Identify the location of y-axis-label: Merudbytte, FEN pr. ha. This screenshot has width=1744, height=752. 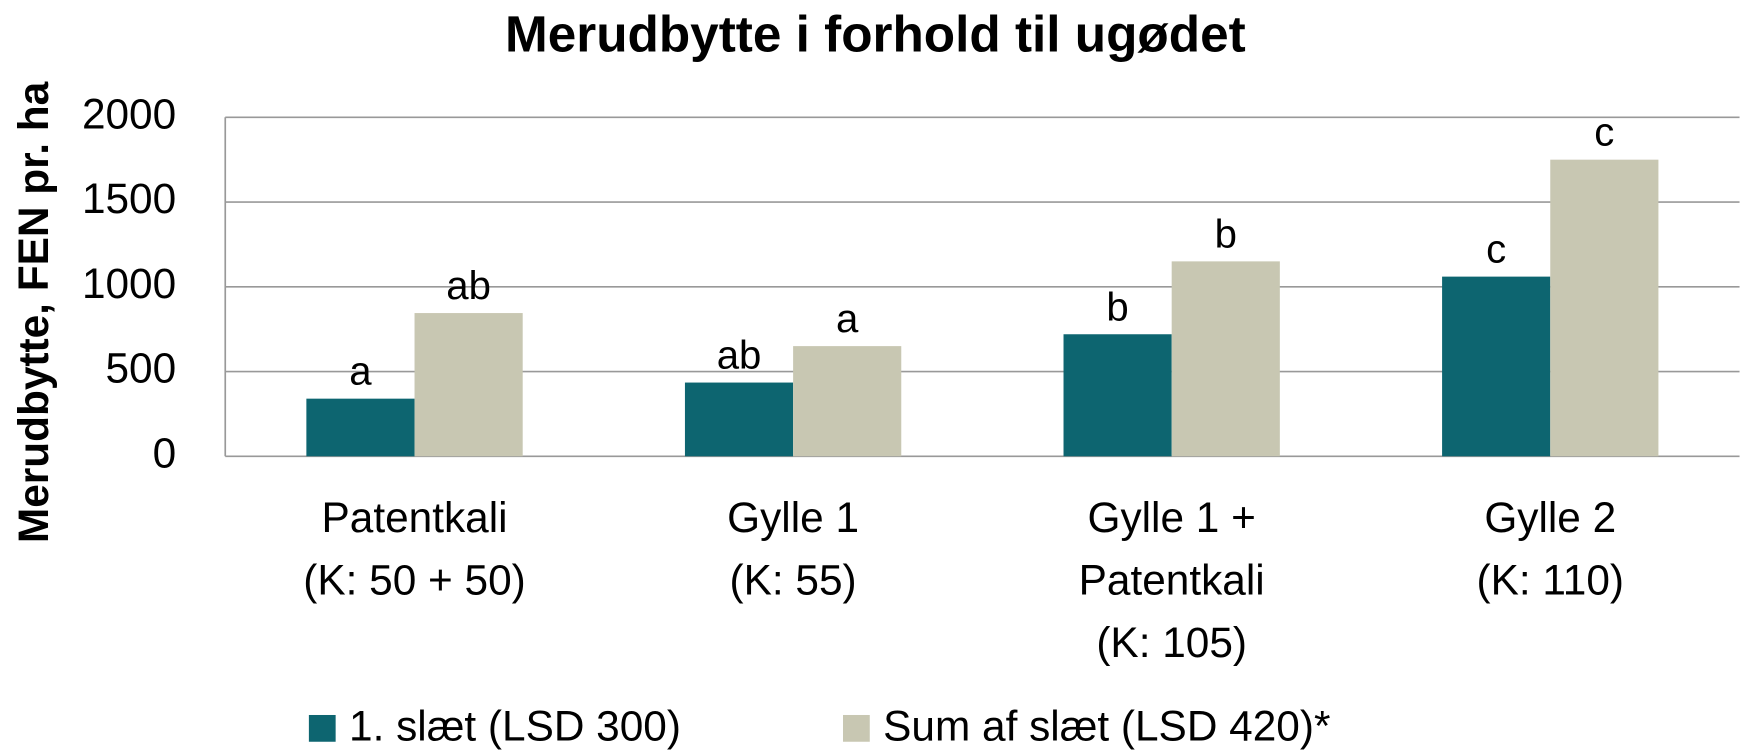
(33, 312).